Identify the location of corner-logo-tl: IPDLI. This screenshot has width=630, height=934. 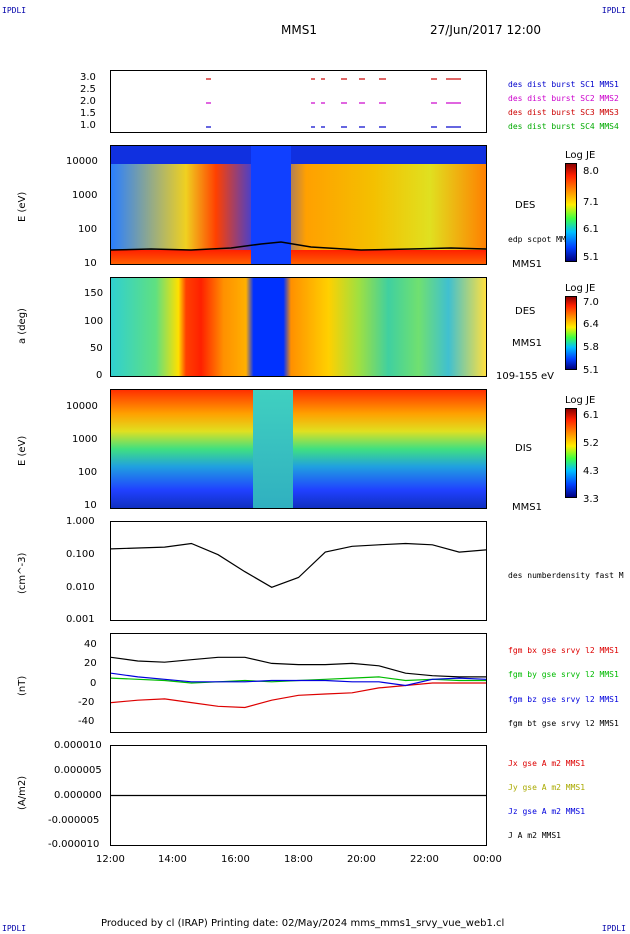
(14, 10).